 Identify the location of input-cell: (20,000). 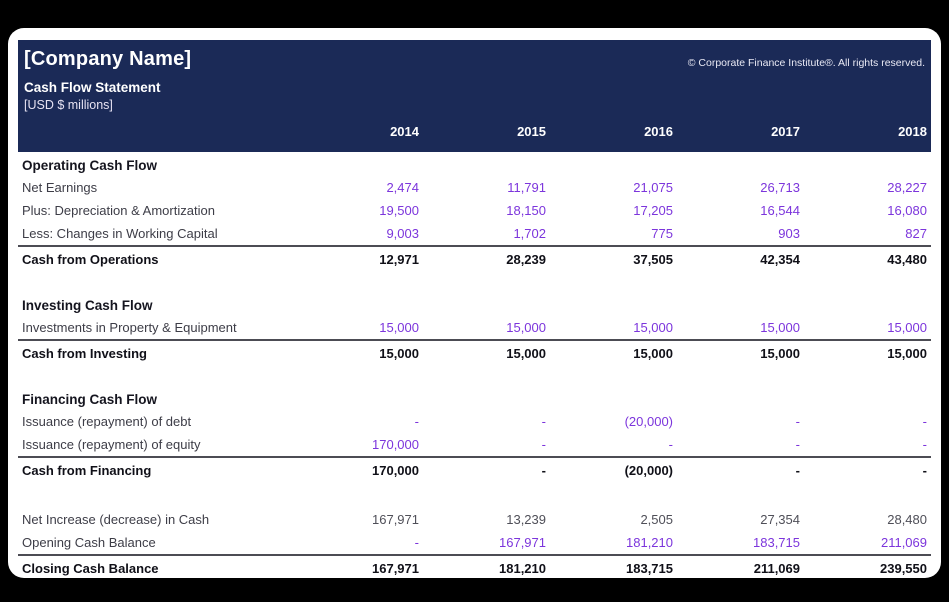
(648, 421).